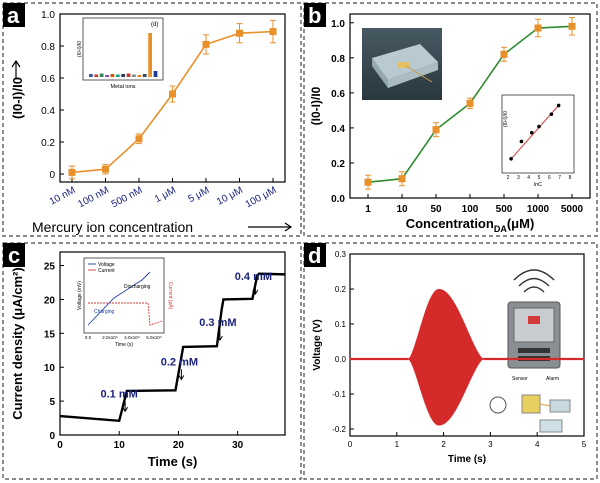 This screenshot has width=600, height=483. Describe the element at coordinates (317, 344) in the screenshot. I see `y-axis-label-d: Voltage (V)` at that location.